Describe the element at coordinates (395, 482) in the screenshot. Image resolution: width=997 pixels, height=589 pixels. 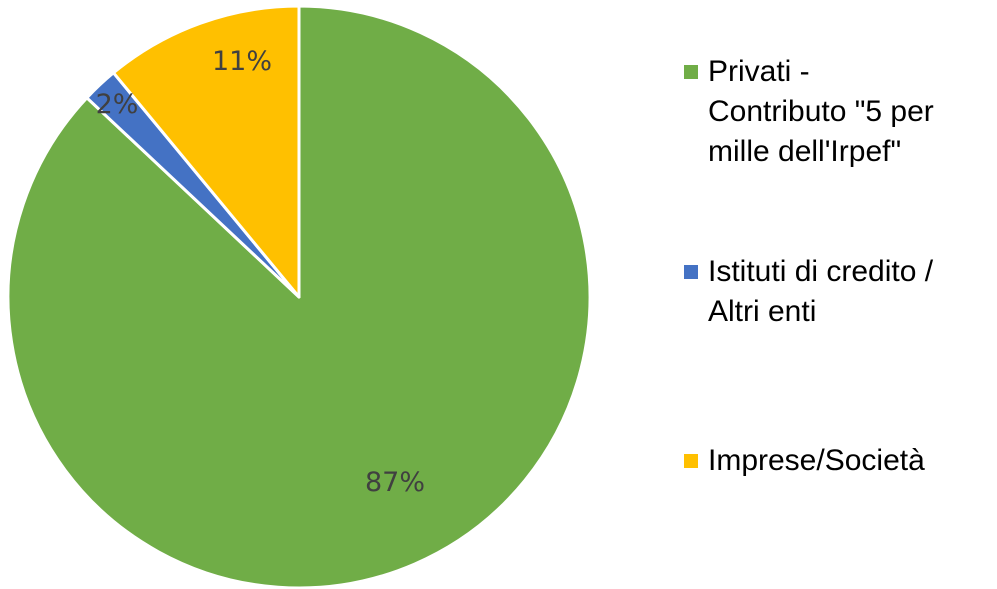
I see `data-label-0: 87%` at that location.